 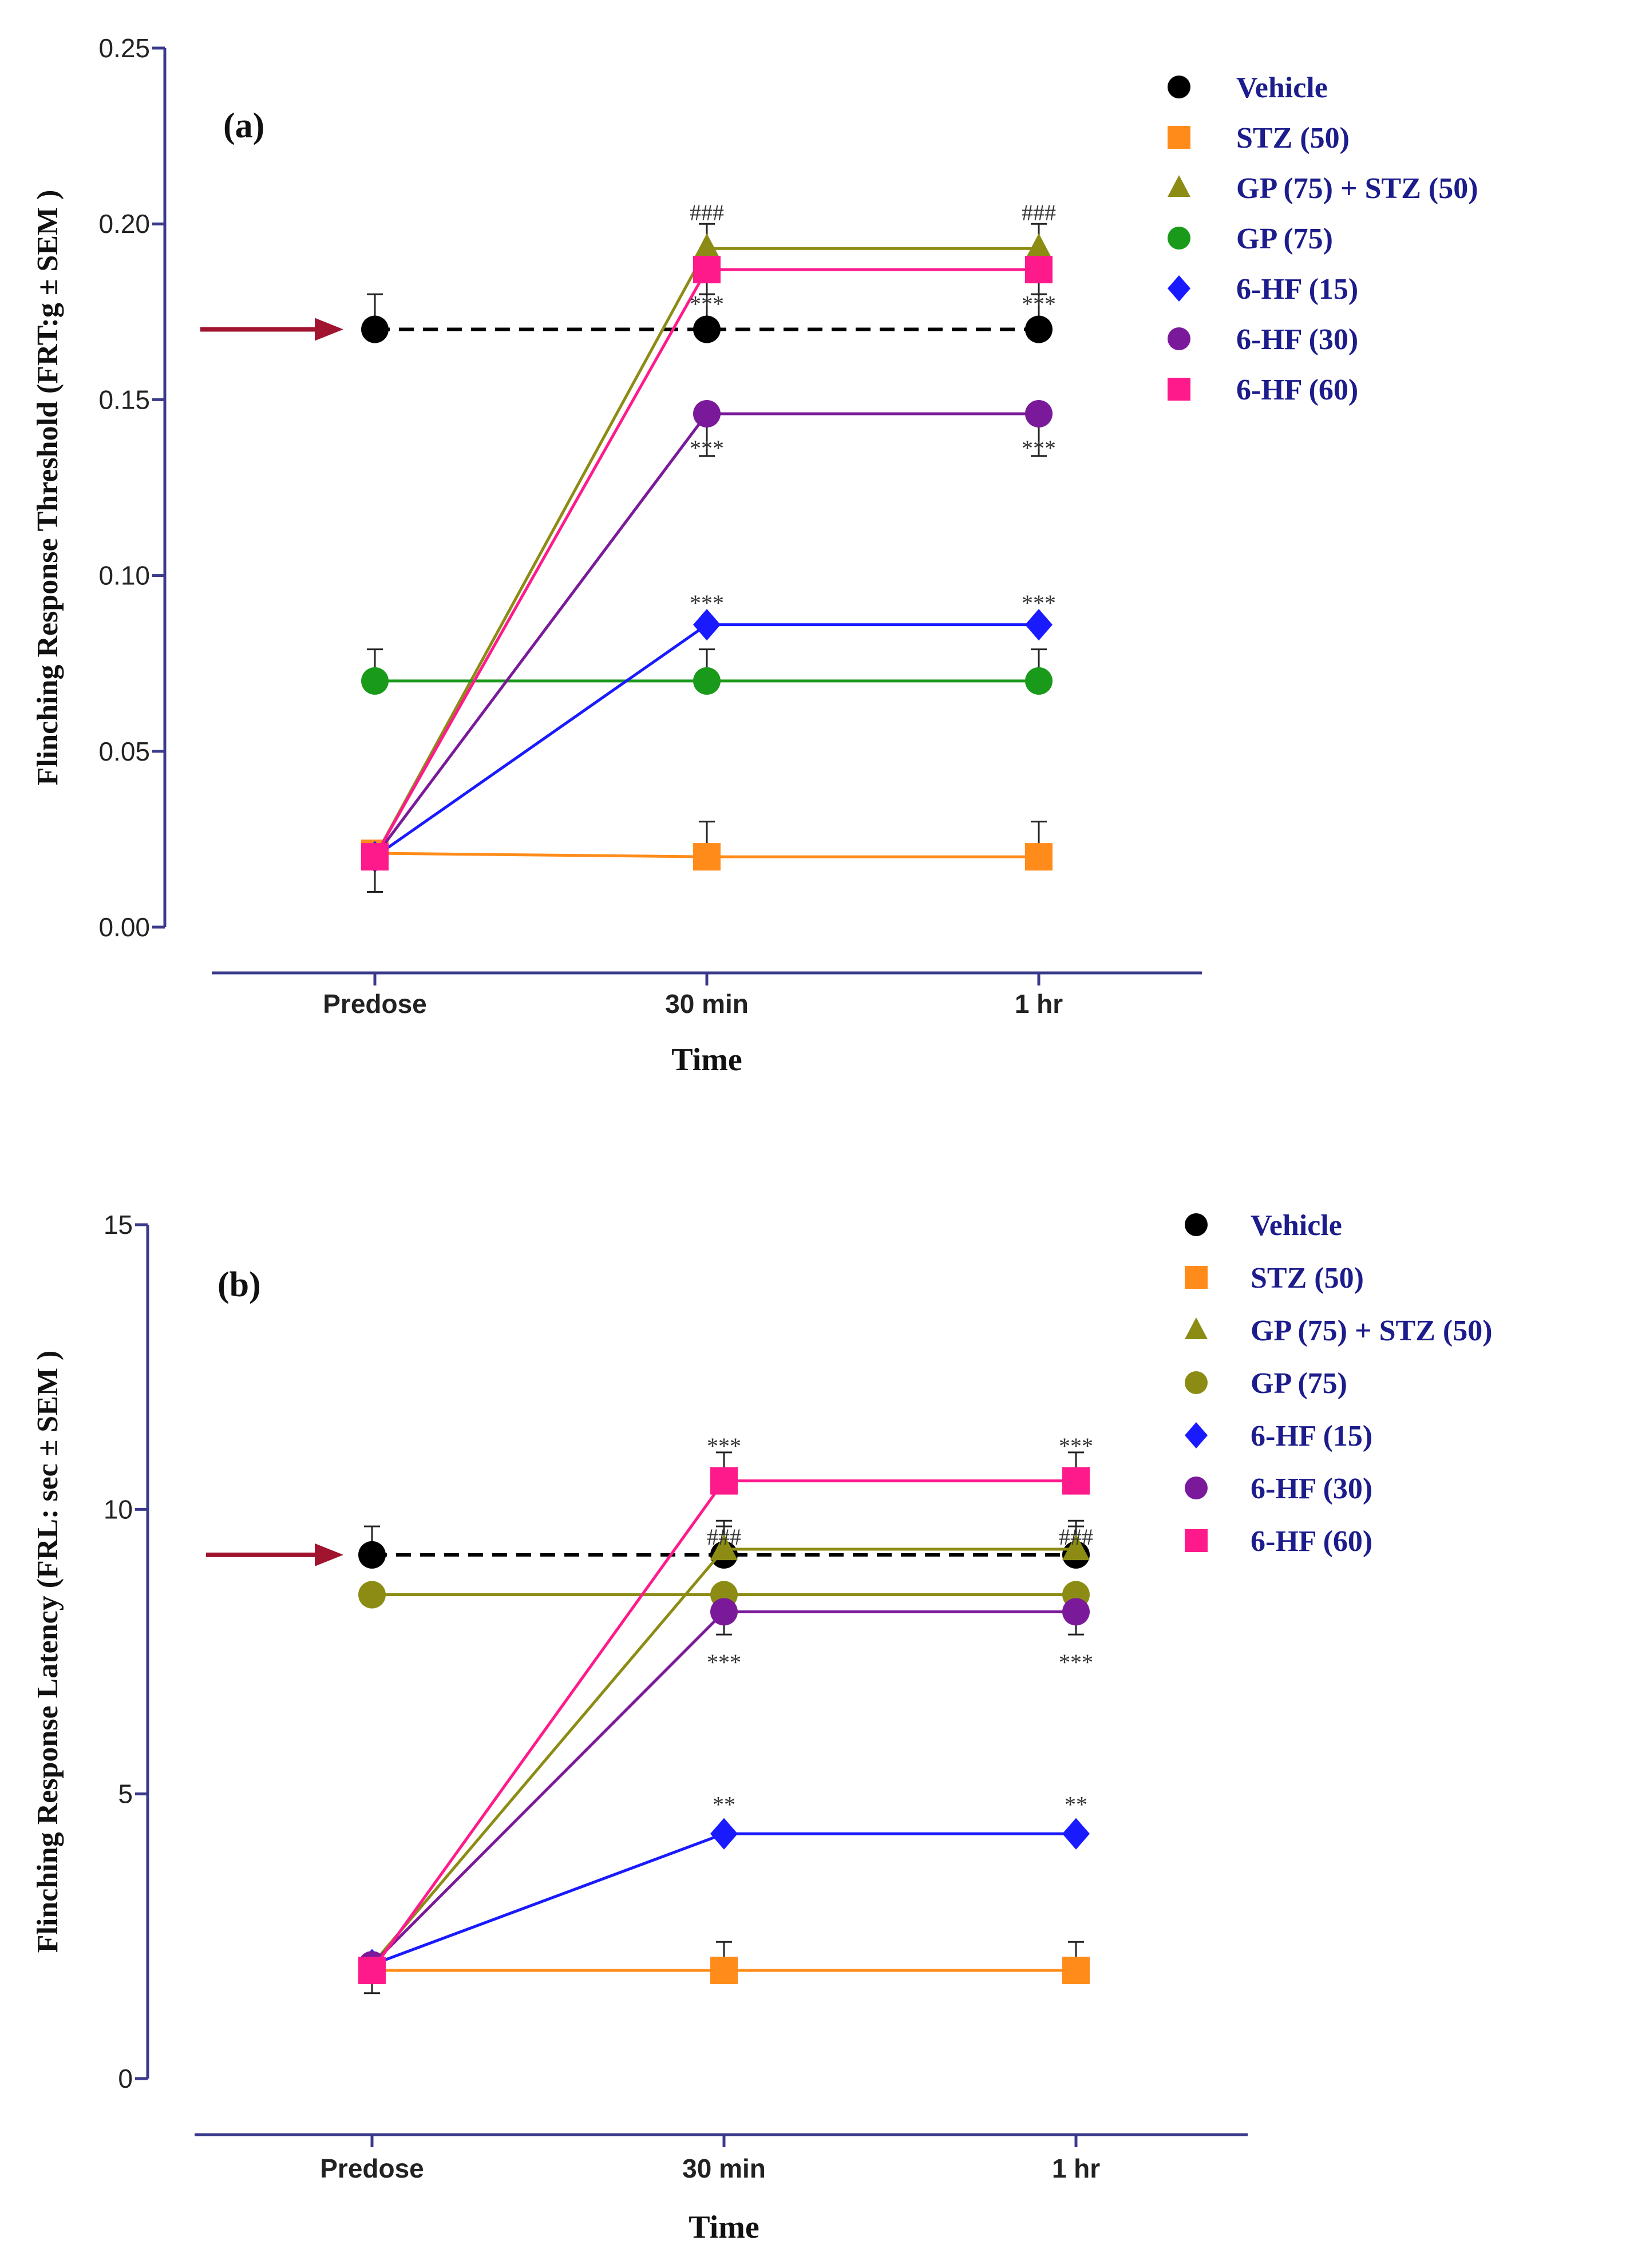 What do you see at coordinates (118, 1225) in the screenshot?
I see `panel-b-y-tick-label: 15` at bounding box center [118, 1225].